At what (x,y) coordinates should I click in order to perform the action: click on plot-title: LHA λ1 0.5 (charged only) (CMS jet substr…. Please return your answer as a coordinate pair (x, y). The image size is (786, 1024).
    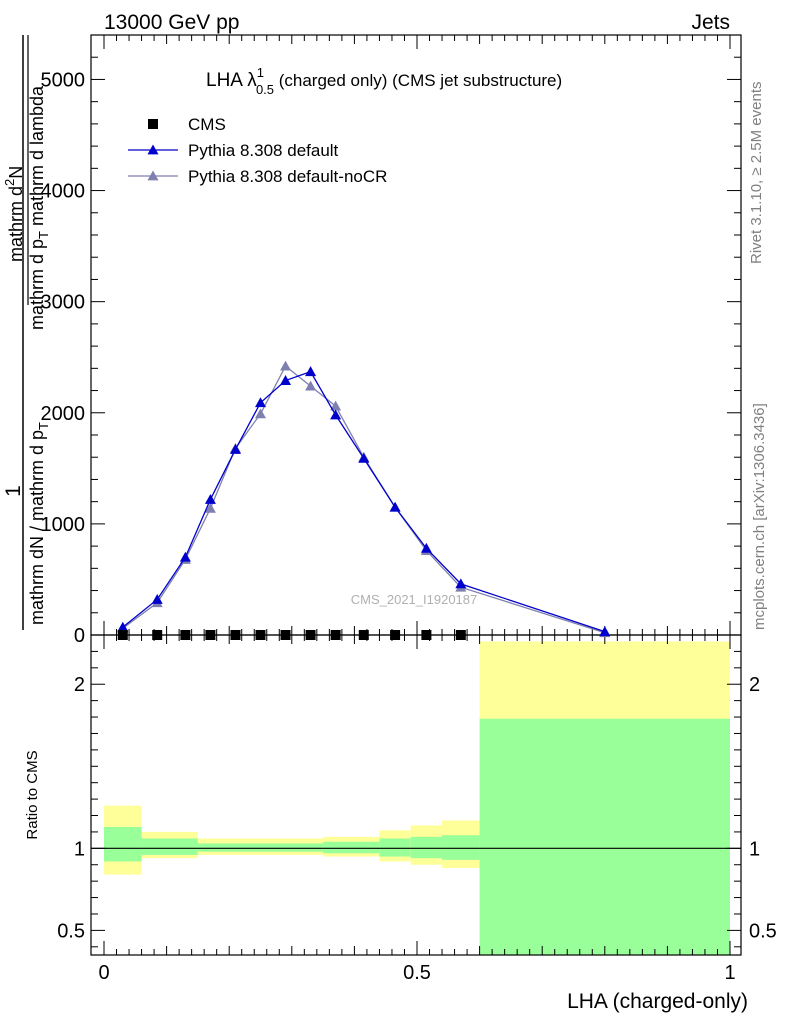
    Looking at the image, I should click on (384, 81).